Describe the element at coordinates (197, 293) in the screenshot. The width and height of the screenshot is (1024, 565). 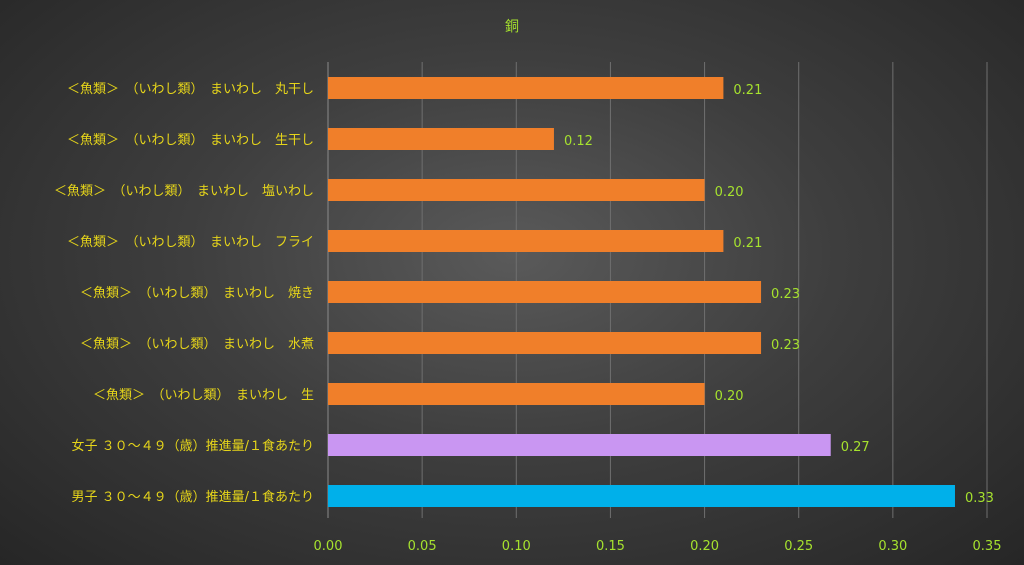
I see `category-label: ＜魚類＞ （いわし類） まいわし 焼き` at that location.